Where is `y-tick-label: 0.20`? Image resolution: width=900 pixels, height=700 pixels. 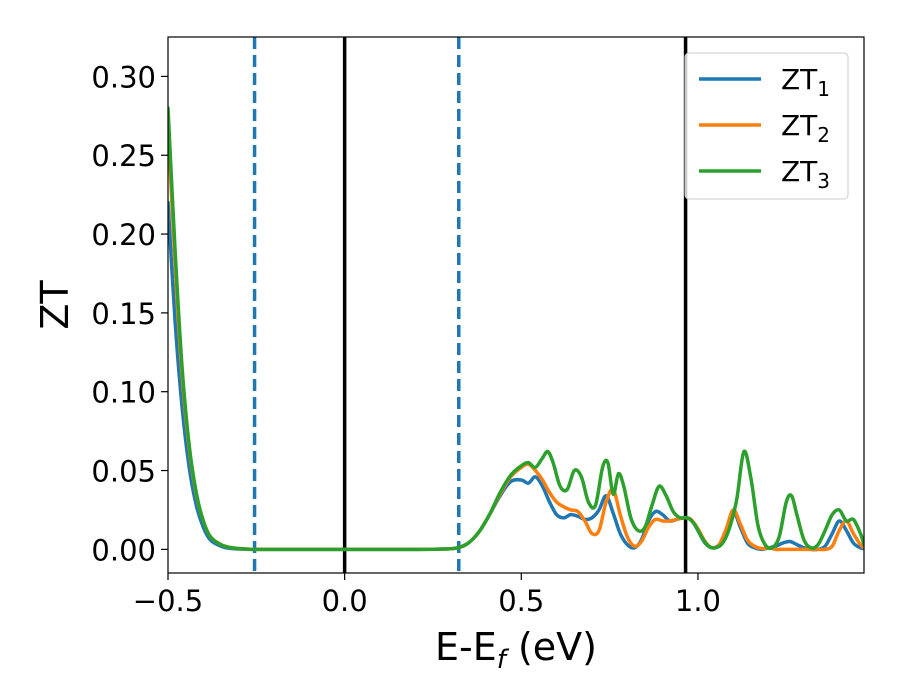 y-tick-label: 0.20 is located at coordinates (123, 235).